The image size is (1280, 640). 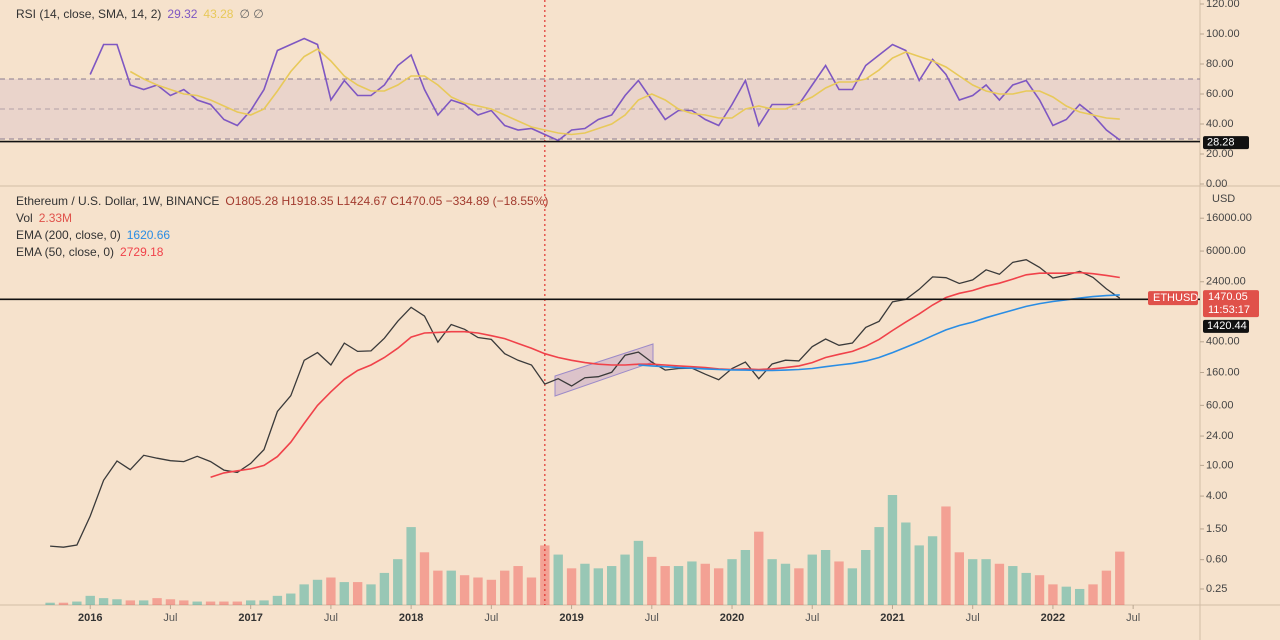 I want to click on hline-label: 1420.44, so click(x=1227, y=326).